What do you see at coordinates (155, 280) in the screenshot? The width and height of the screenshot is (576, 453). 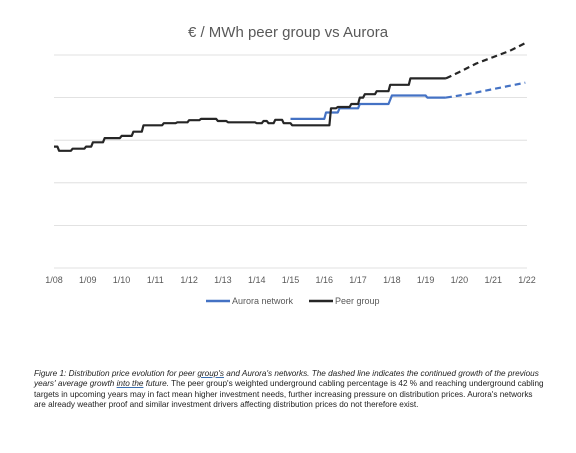 I see `x-tick-label: 1/11` at bounding box center [155, 280].